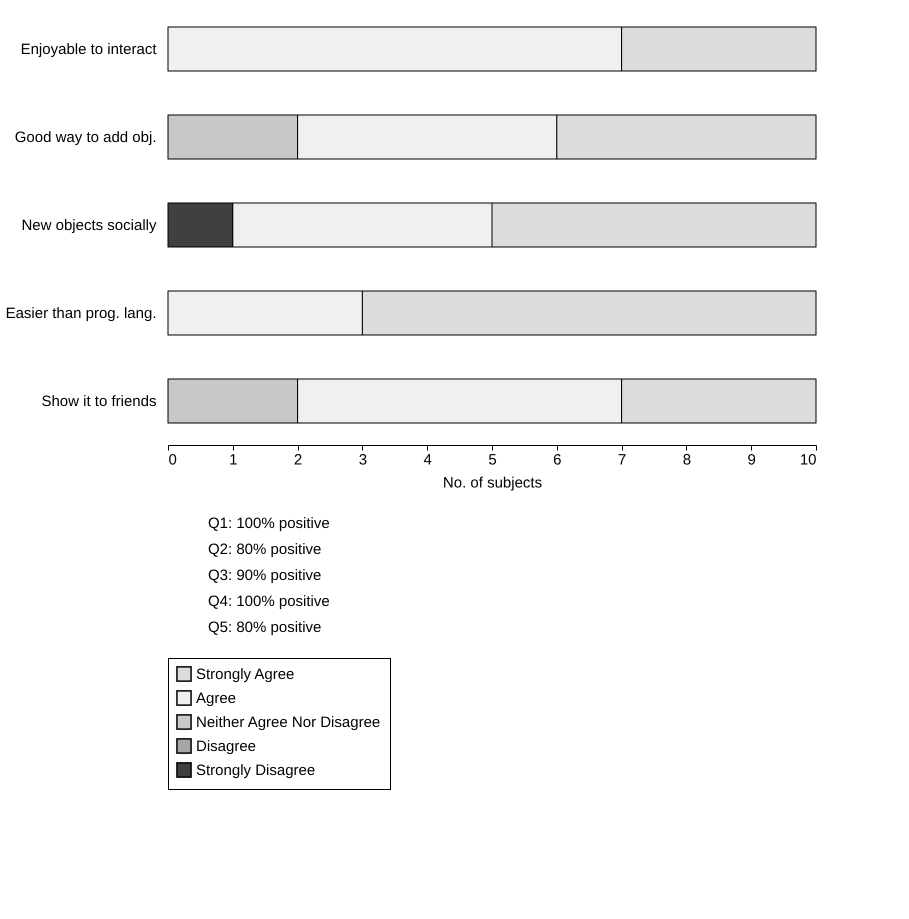 The image size is (909, 919). What do you see at coordinates (216, 698) in the screenshot?
I see `legend-label: Agree` at bounding box center [216, 698].